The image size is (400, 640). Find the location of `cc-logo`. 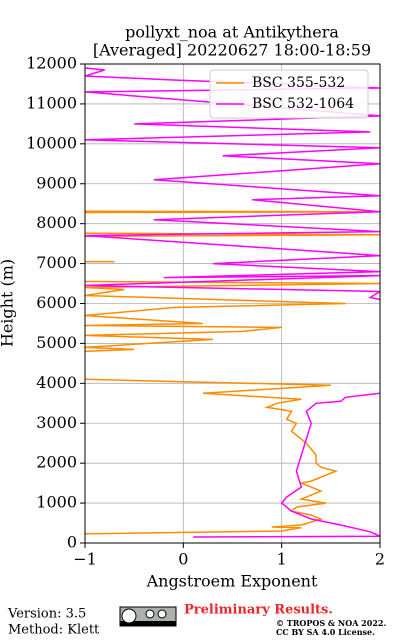

cc-logo is located at coordinates (148, 616).